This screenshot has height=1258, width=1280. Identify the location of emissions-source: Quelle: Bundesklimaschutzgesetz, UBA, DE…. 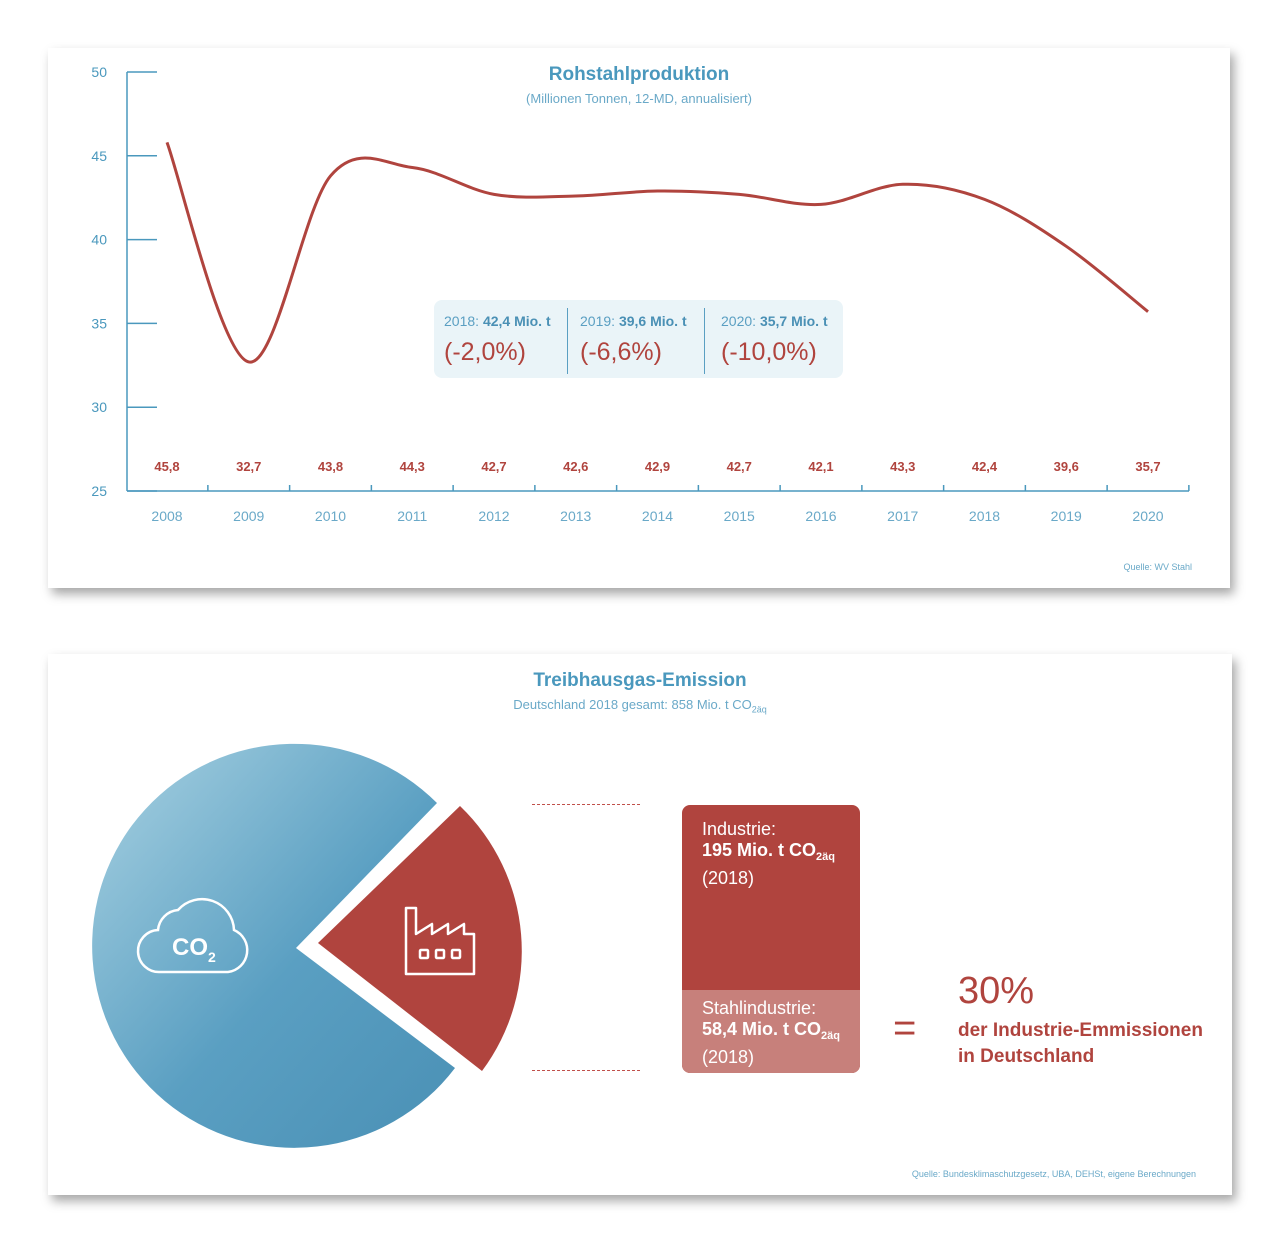
(1053, 1174).